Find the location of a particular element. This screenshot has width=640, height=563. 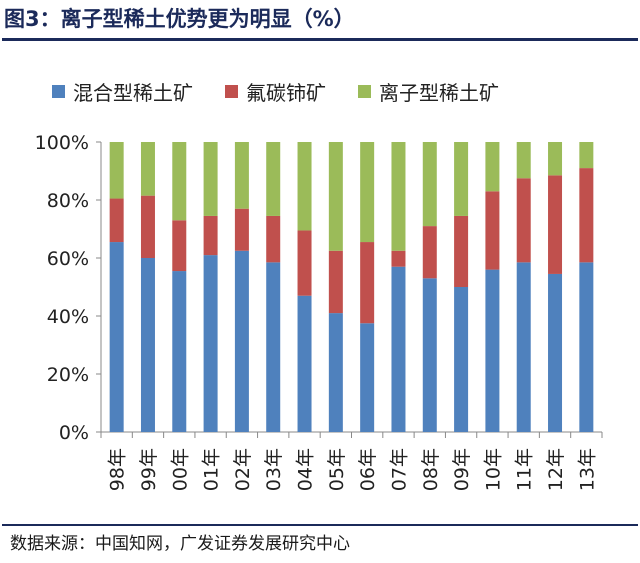

legend-swatch-ionic is located at coordinates (364, 91).